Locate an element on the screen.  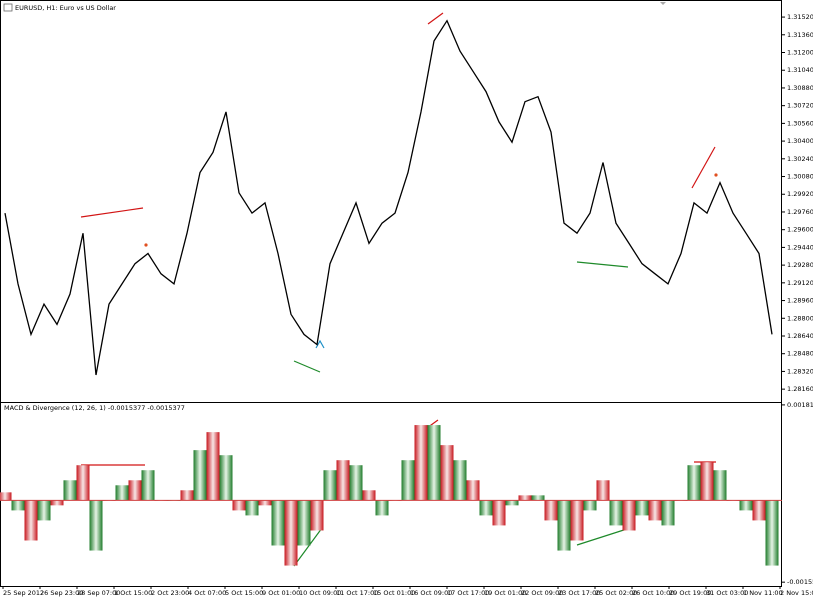
y-tick-label: 1.29600 is located at coordinates (800, 230).